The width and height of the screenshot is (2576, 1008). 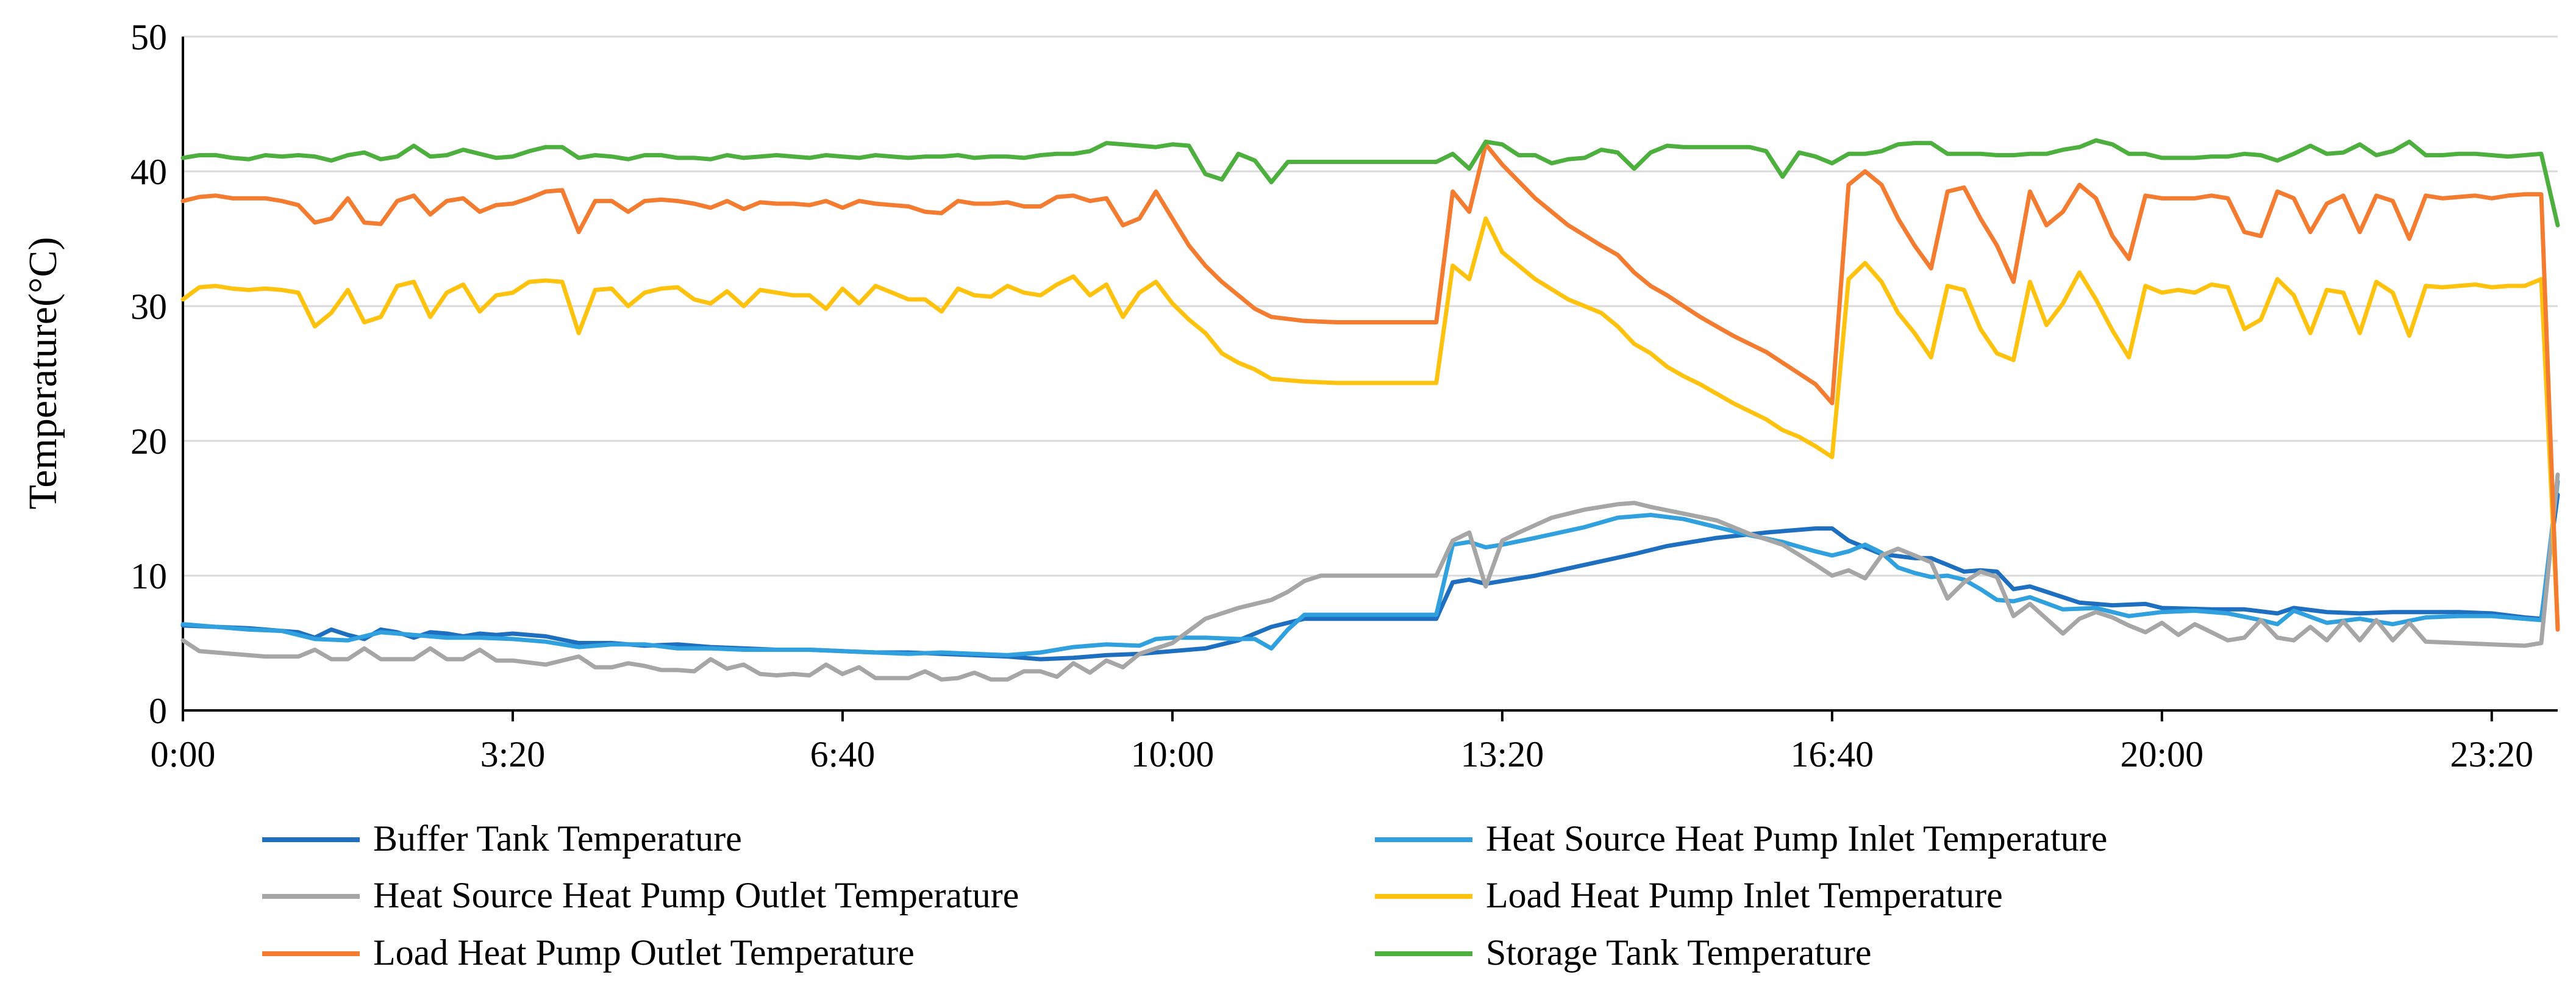 What do you see at coordinates (2161, 754) in the screenshot?
I see `x-tick-label: 20:00` at bounding box center [2161, 754].